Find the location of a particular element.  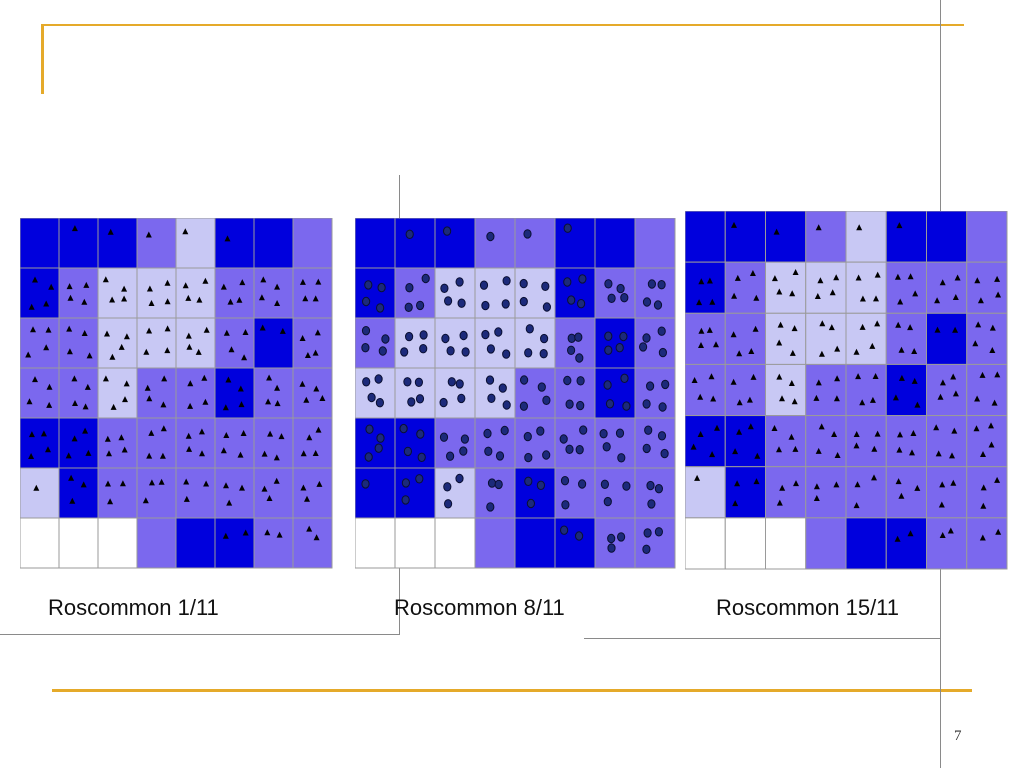

panel-3-caption: Roscommon 15/11 is located at coordinates (808, 607).